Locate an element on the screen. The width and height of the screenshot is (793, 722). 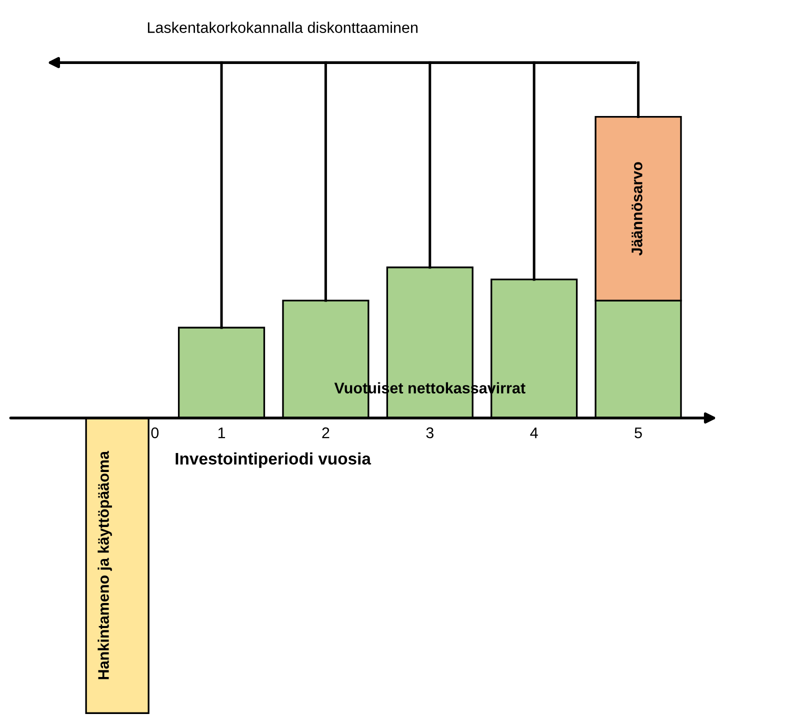
series-label: Hankintameno ja käyttöpääoma is located at coordinates (105, 565).